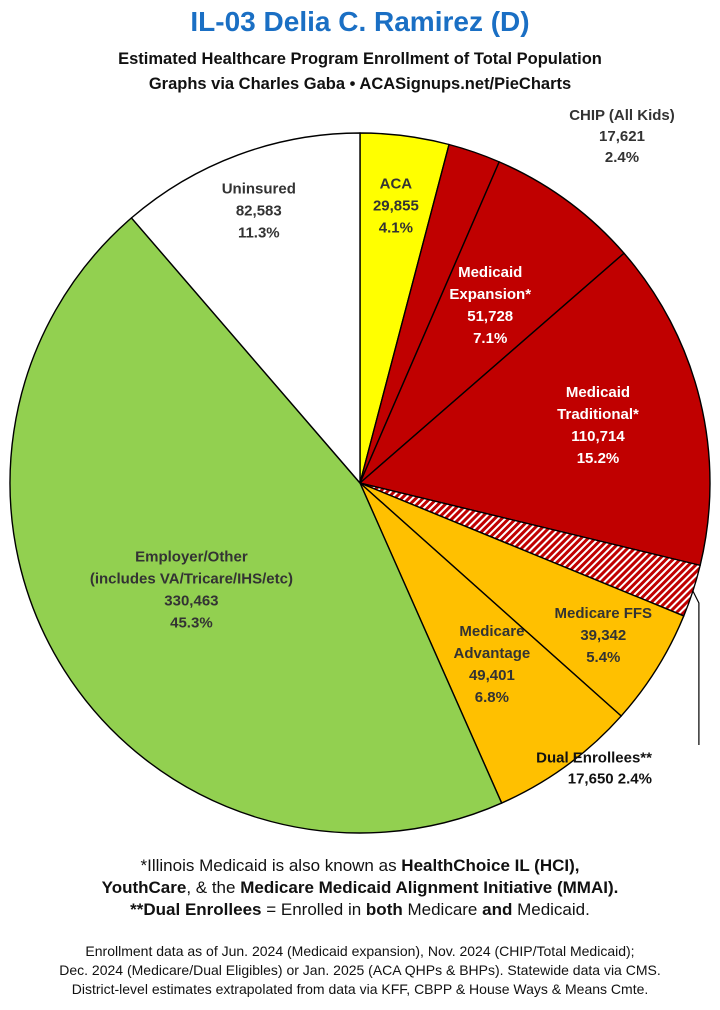 The height and width of the screenshot is (1010, 720). What do you see at coordinates (594, 769) in the screenshot?
I see `slice-label-dual-enrollees: Dual Enrollees** 17,650 2.4%` at bounding box center [594, 769].